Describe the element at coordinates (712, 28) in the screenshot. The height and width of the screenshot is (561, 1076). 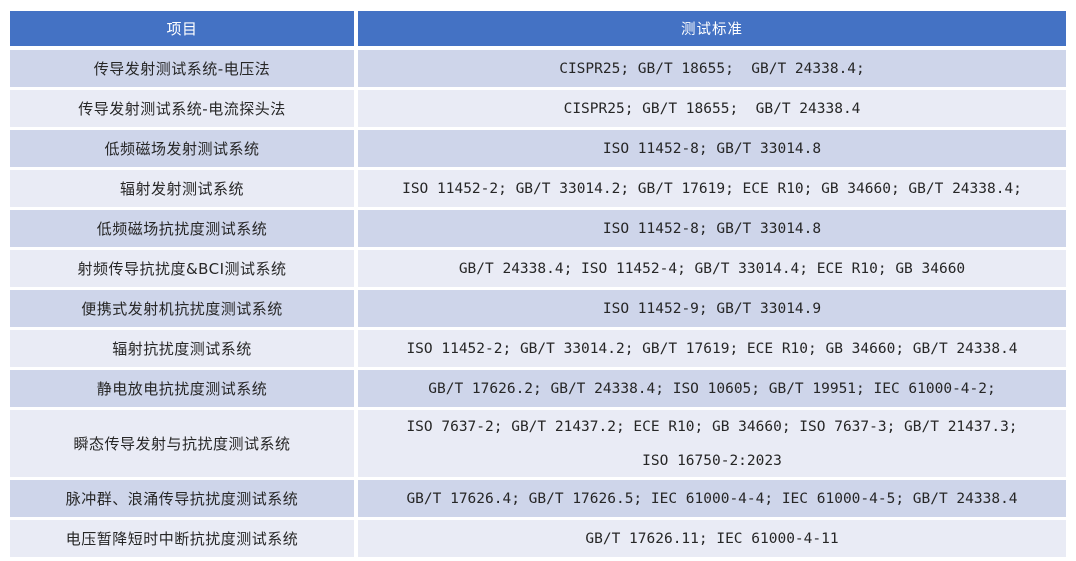
I see `header-cell-standard: 测试标准` at that location.